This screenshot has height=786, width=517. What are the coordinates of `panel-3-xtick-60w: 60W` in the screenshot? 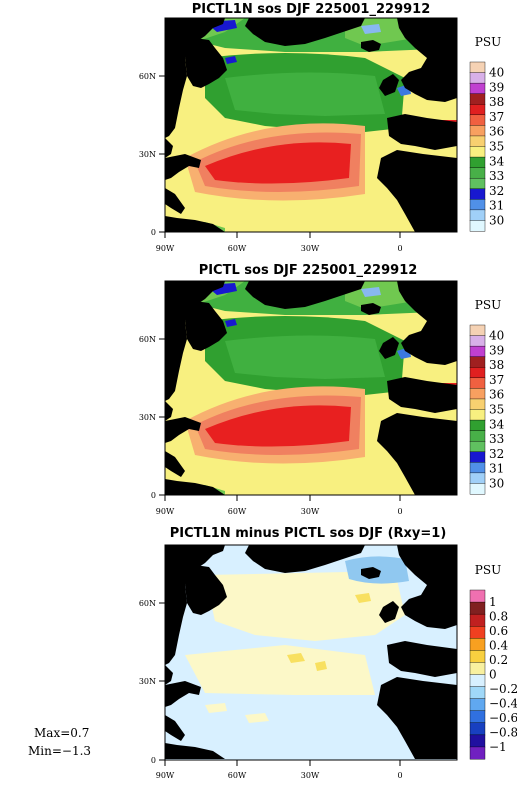 It's located at (237, 775).